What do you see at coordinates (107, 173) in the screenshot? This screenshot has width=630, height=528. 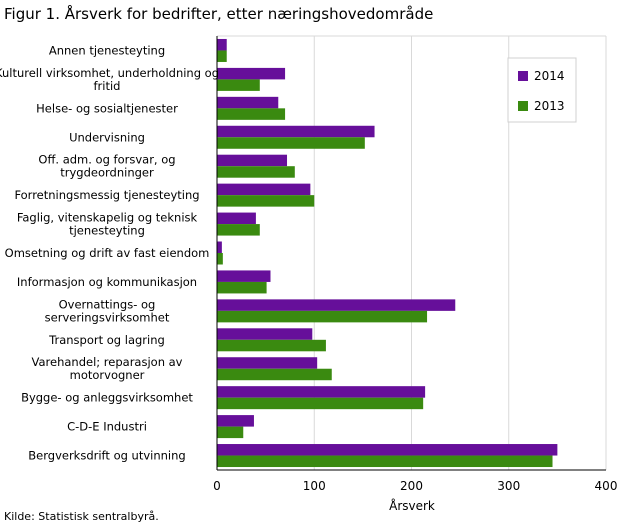 I see `category-label: trygdeordninger` at bounding box center [107, 173].